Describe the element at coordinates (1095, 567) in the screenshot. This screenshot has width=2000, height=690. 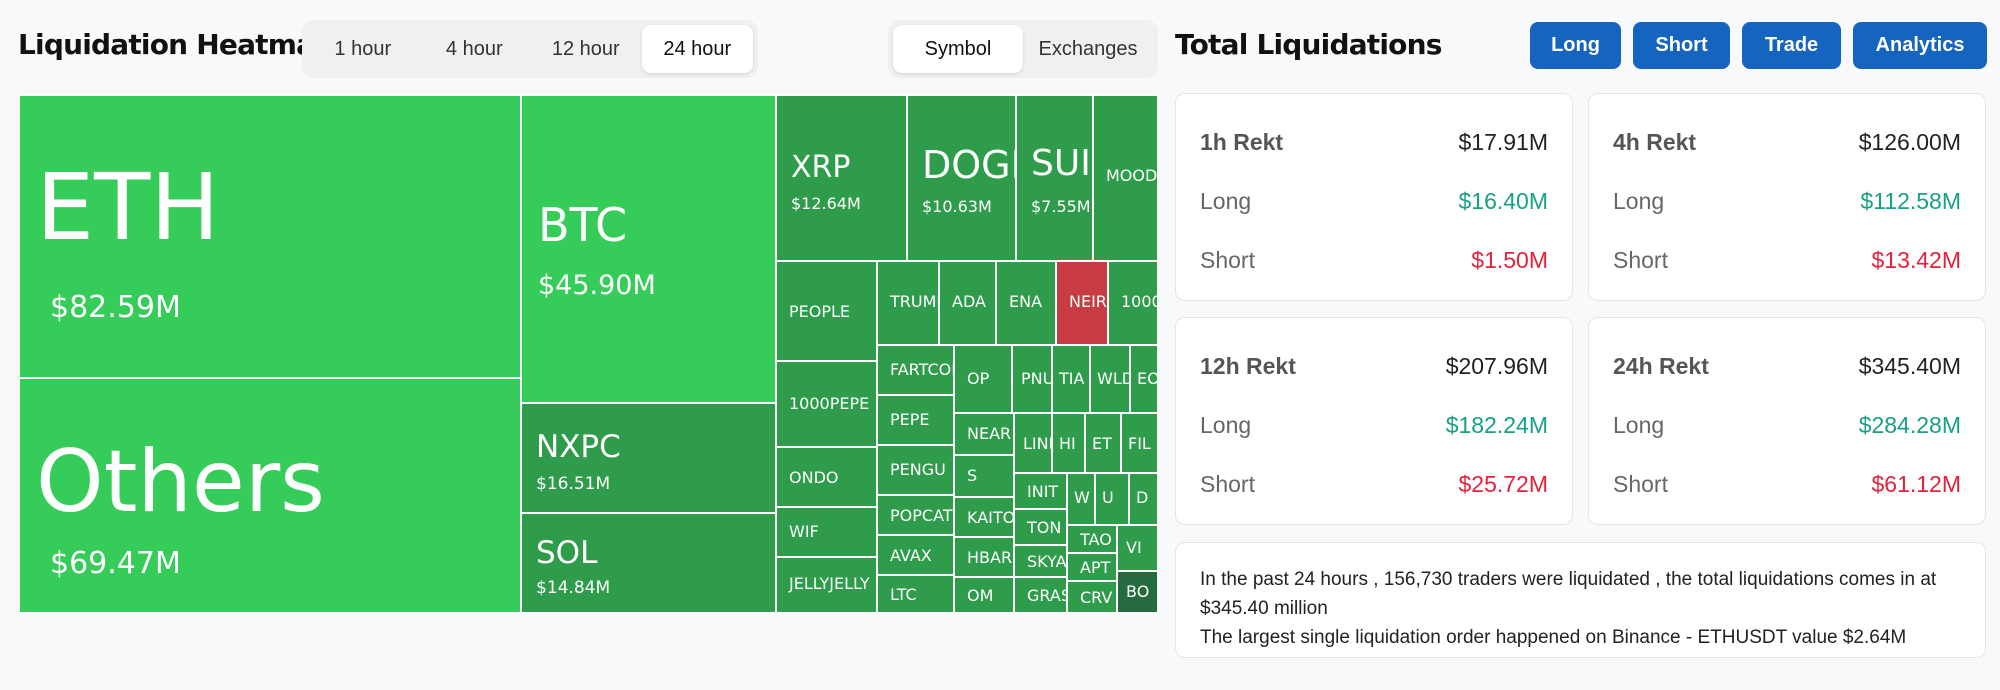
I see `tile-symbol: APT` at that location.